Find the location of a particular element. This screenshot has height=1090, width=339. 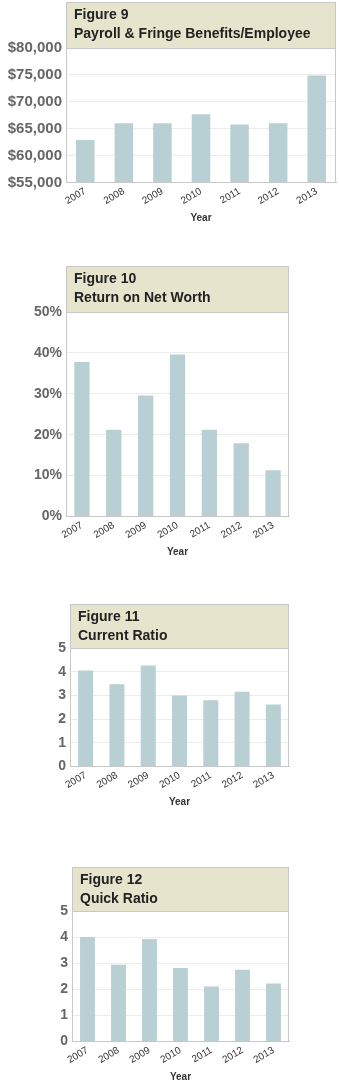

y-tick-label: 50% is located at coordinates (48, 310).